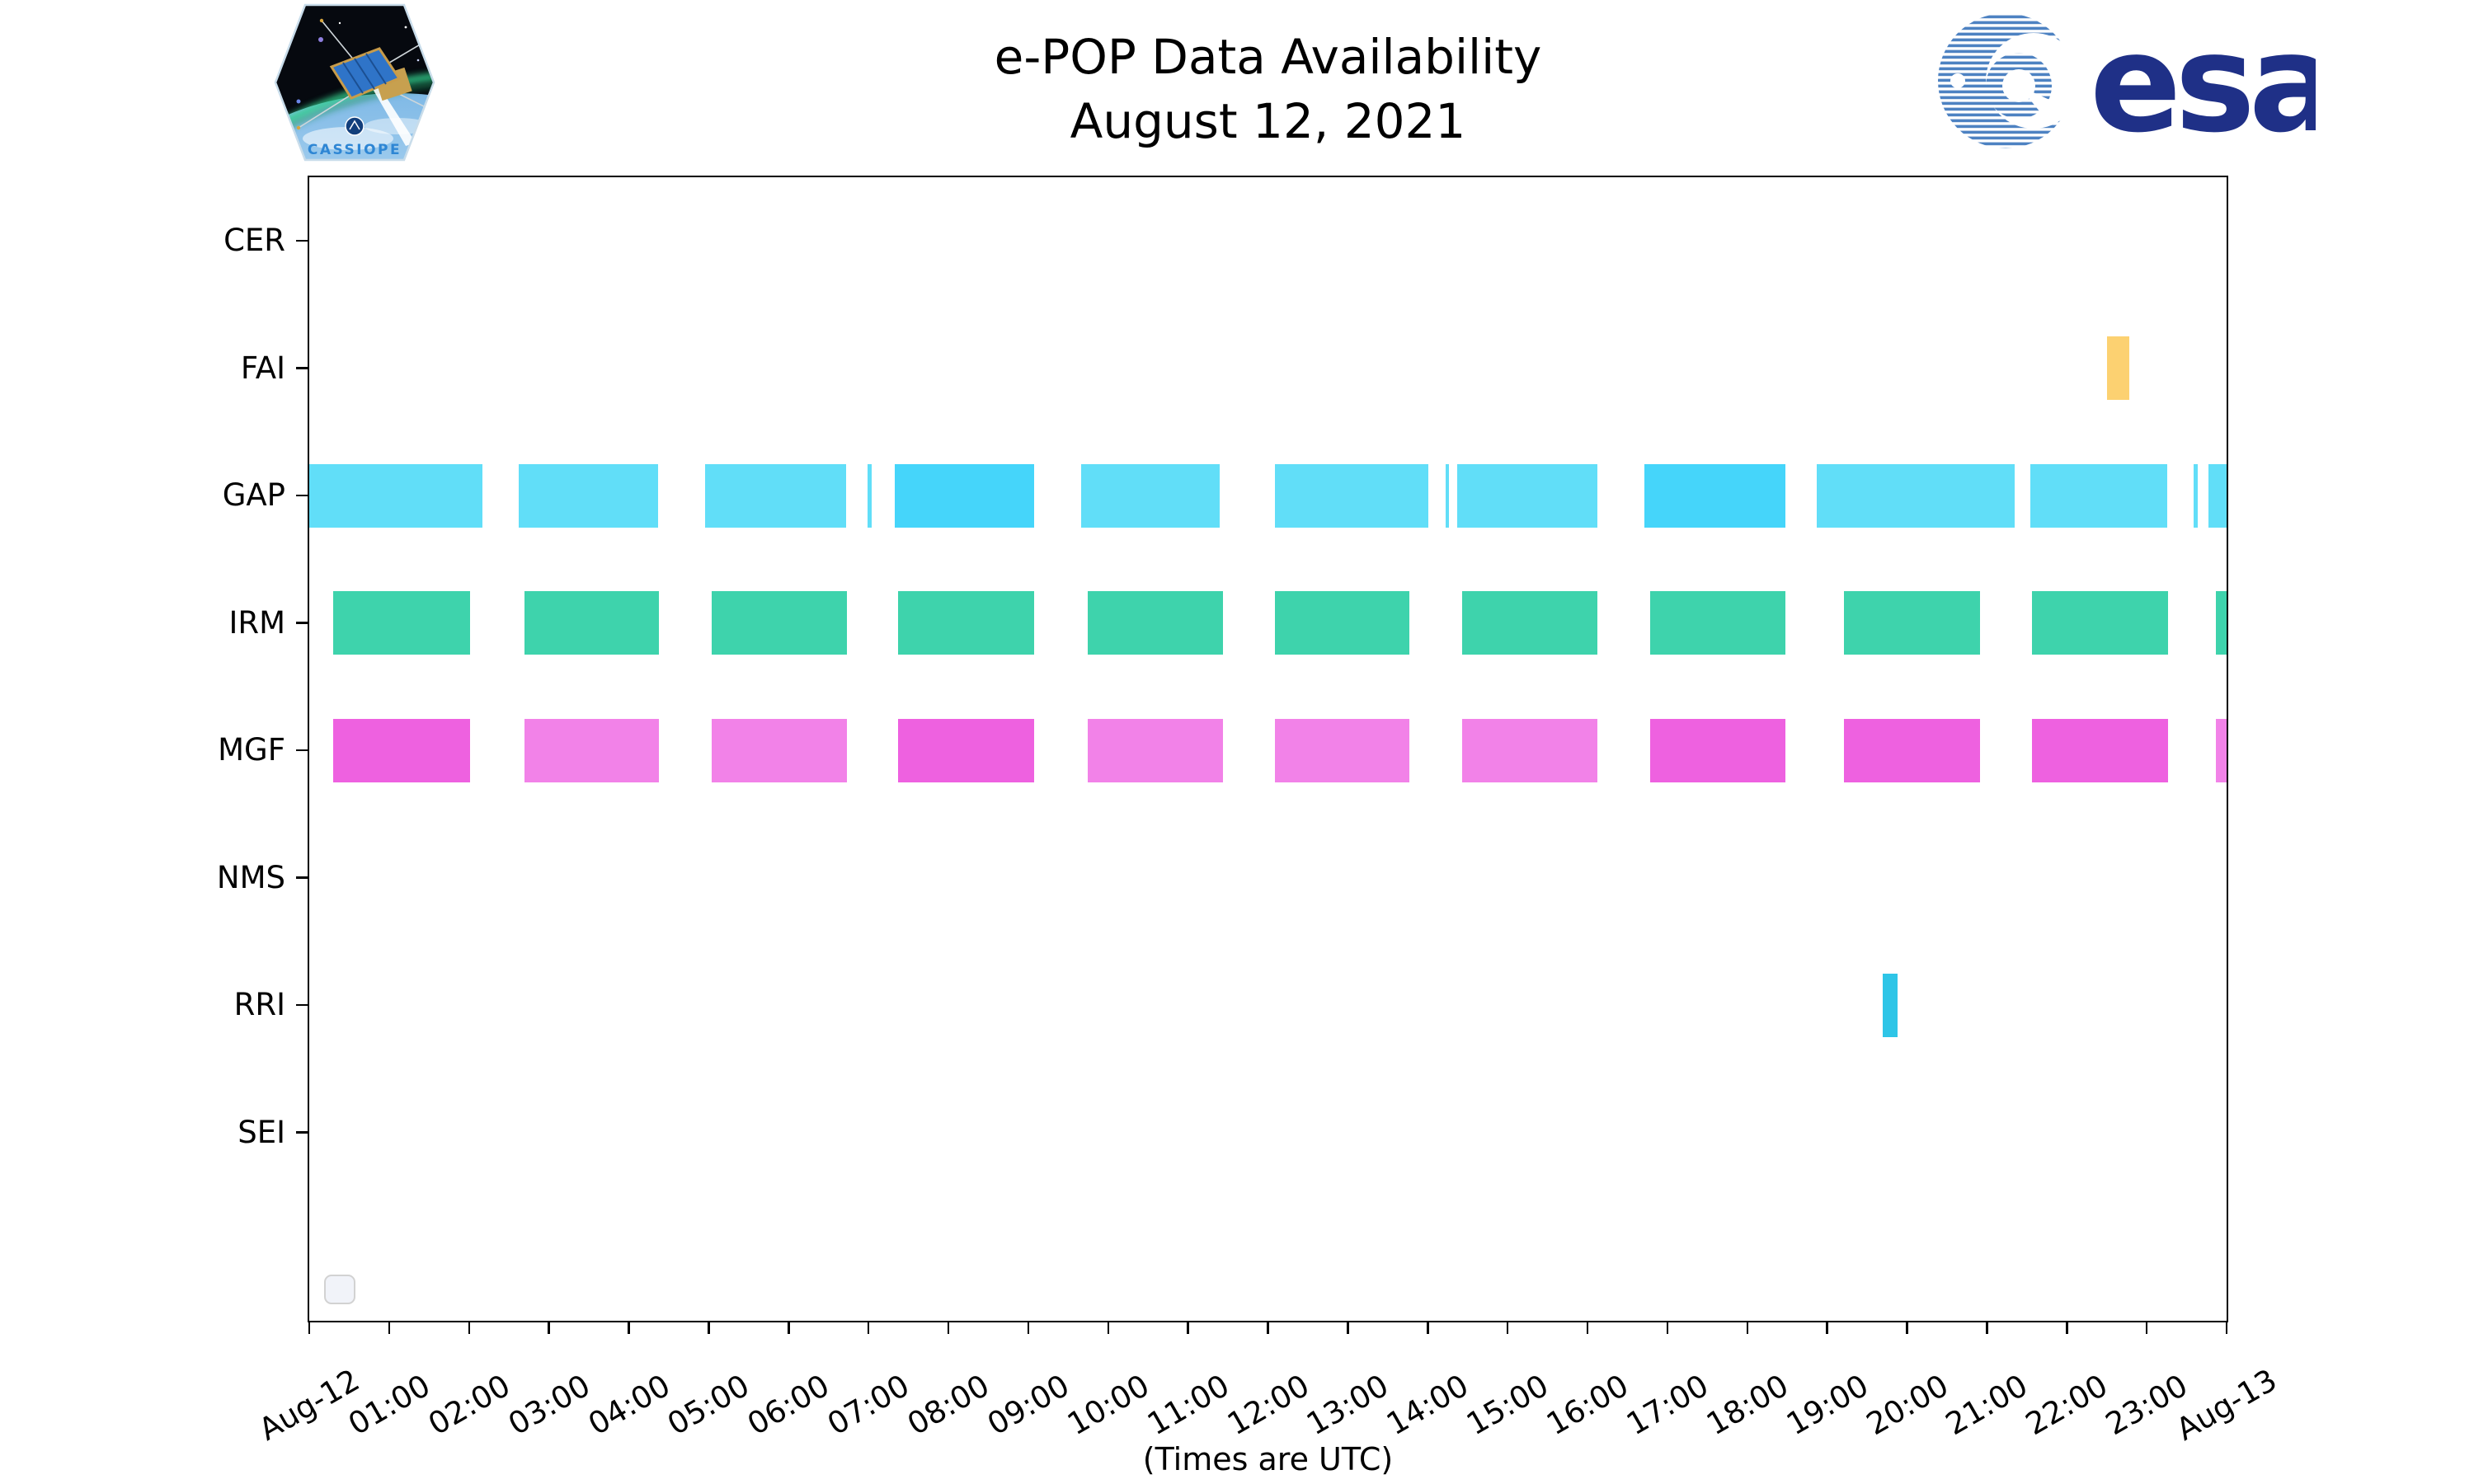 The height and width of the screenshot is (1484, 2474). What do you see at coordinates (1507, 1405) in the screenshot?
I see `x-tick-label: 15:00` at bounding box center [1507, 1405].